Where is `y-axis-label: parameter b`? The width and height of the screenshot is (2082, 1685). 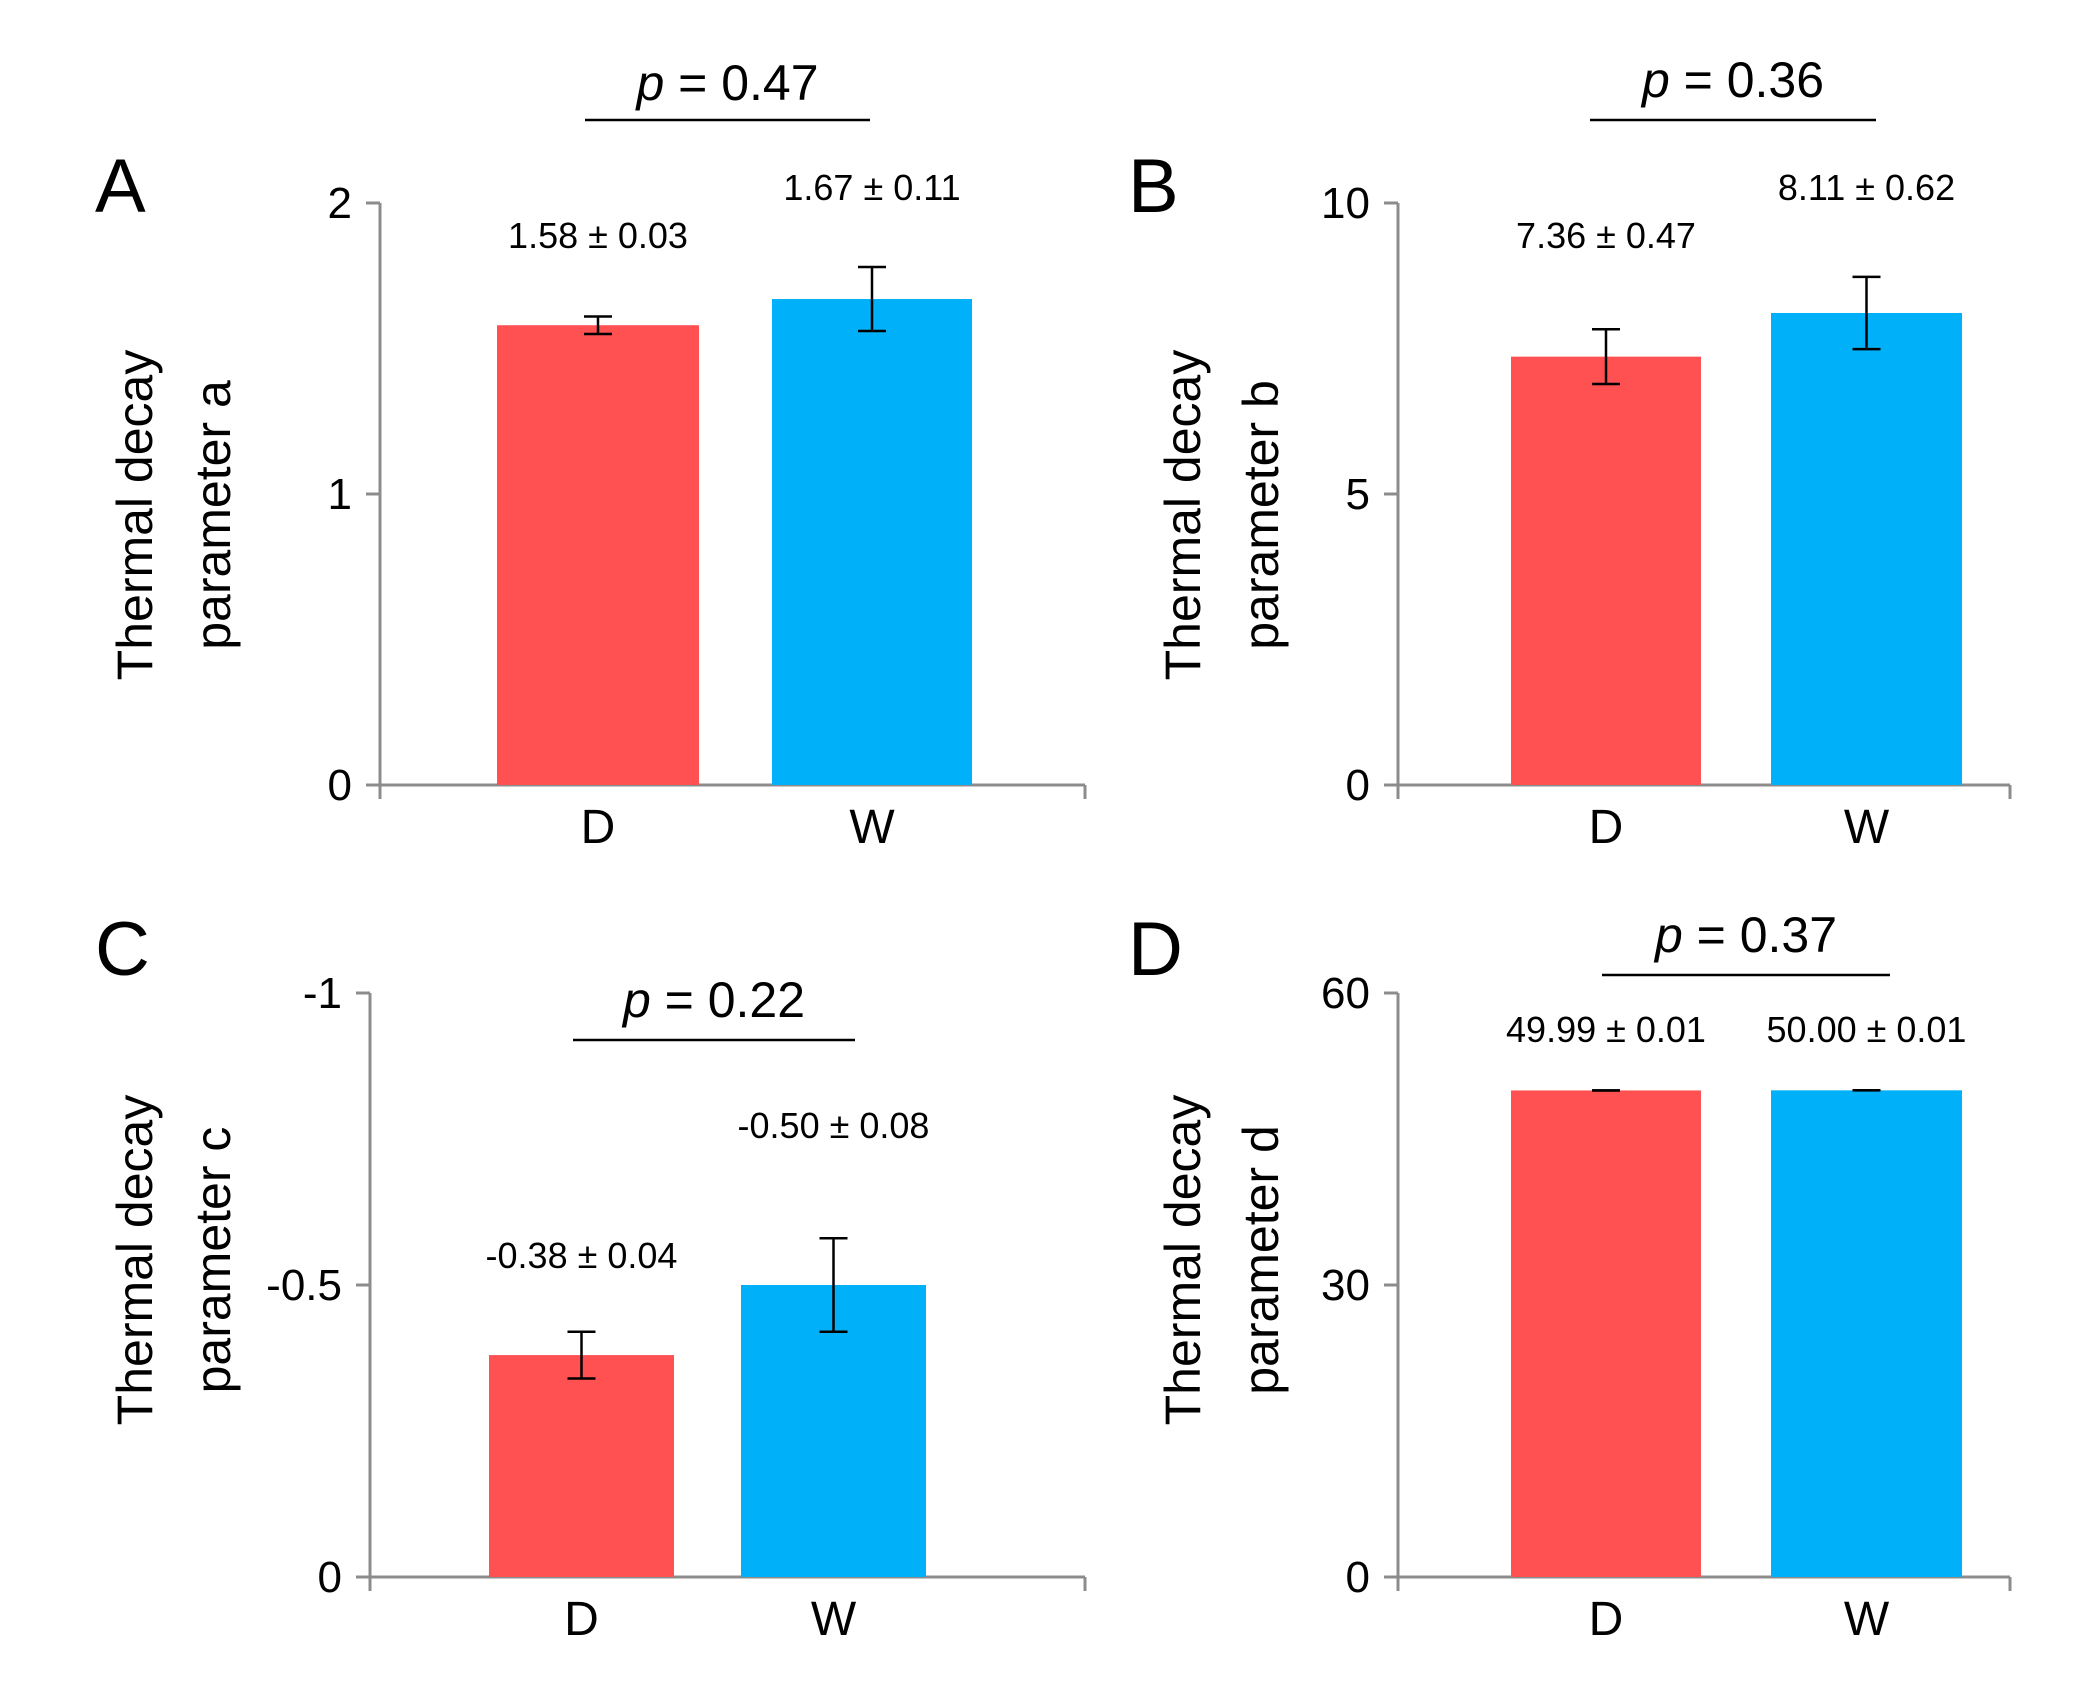
y-axis-label: parameter b is located at coordinates (1261, 515).